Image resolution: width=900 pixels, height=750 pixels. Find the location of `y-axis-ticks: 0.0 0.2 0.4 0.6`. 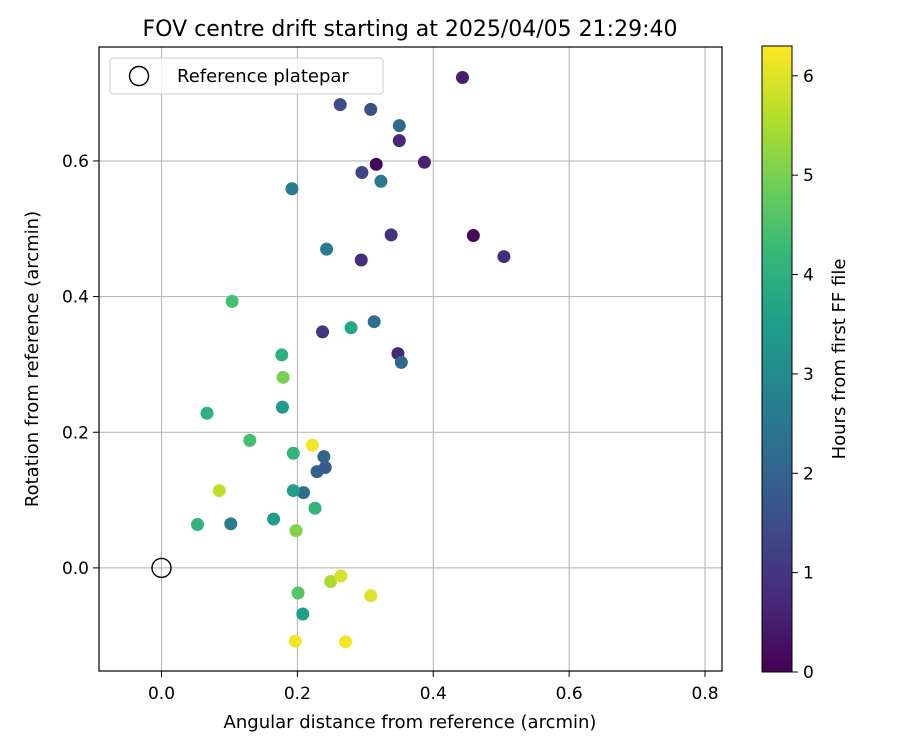

y-axis-ticks: 0.0 0.2 0.4 0.6 is located at coordinates (80, 365).